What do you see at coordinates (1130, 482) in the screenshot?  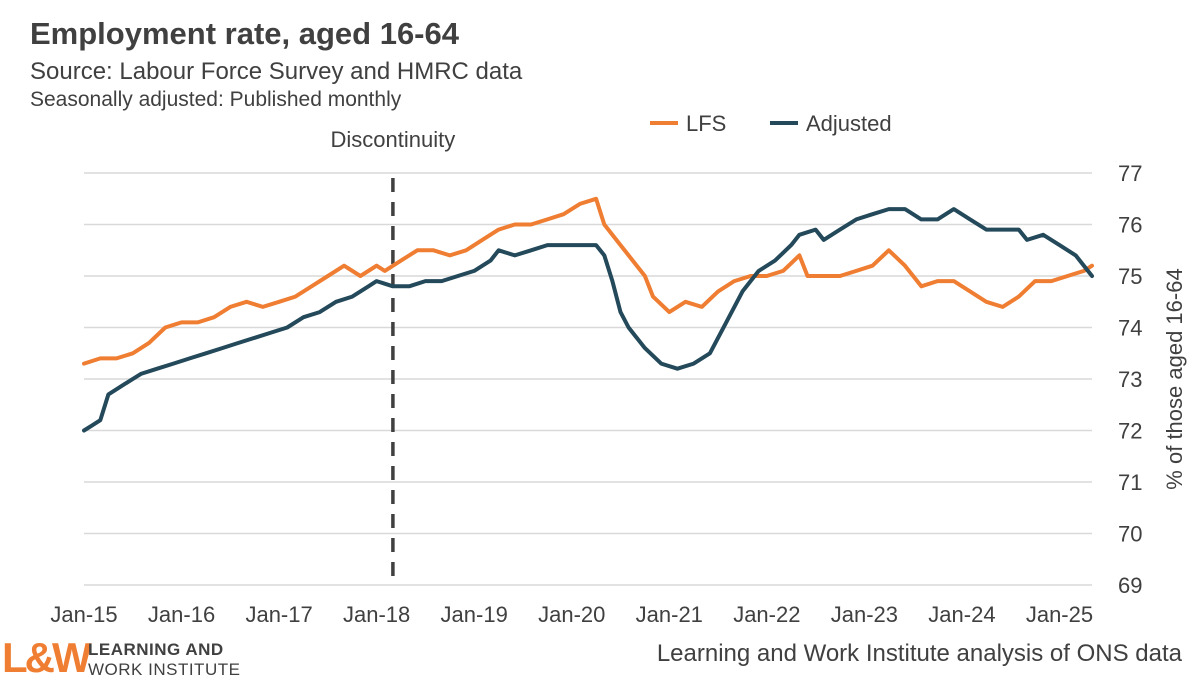 I see `y-tick-label: 71` at bounding box center [1130, 482].